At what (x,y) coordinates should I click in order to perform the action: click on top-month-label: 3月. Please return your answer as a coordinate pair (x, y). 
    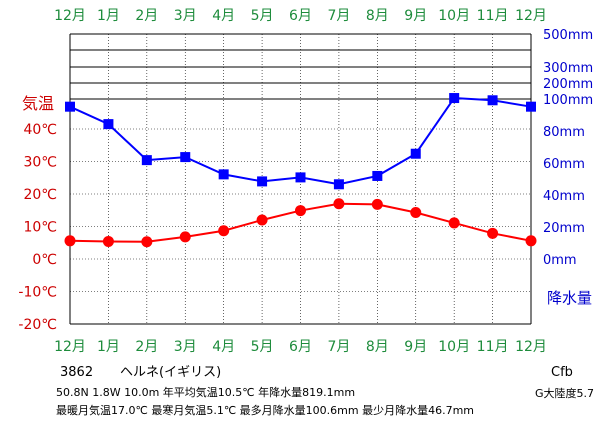
    Looking at the image, I should click on (185, 16).